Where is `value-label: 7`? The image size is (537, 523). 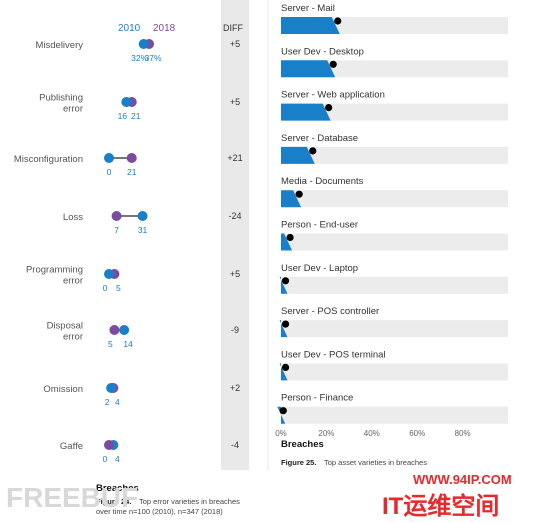
value-label: 7 is located at coordinates (116, 230).